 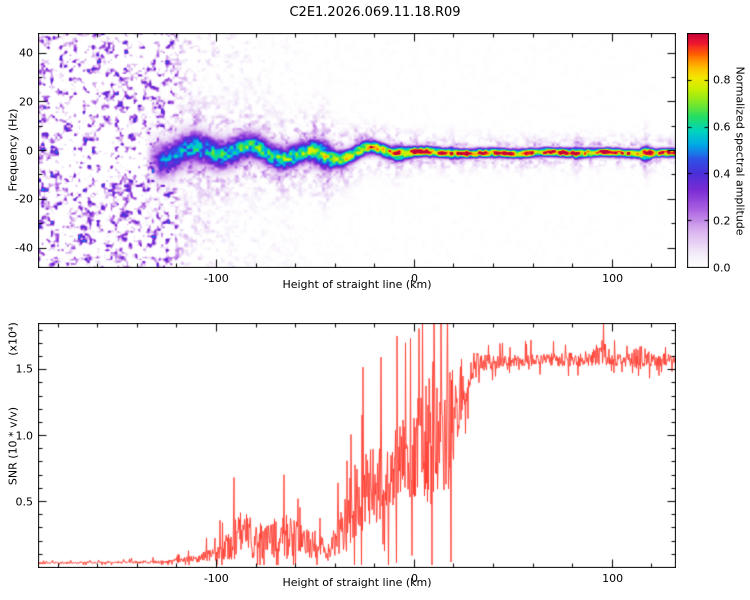 What do you see at coordinates (216, 278) in the screenshot?
I see `spectrogram-x-tick-label: -100` at bounding box center [216, 278].